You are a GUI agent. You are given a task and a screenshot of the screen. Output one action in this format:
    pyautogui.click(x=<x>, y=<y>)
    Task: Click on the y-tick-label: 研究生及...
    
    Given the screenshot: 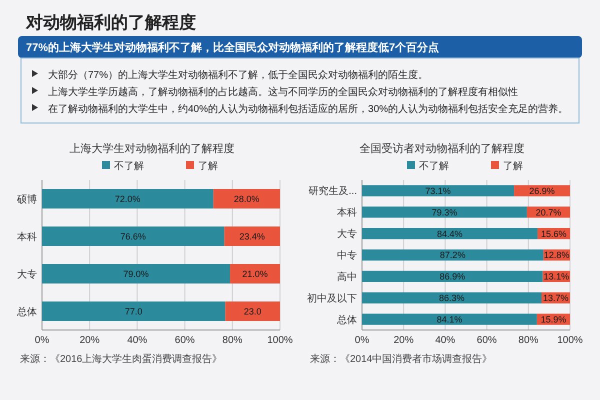 What is the action you would take?
    pyautogui.click(x=332, y=191)
    